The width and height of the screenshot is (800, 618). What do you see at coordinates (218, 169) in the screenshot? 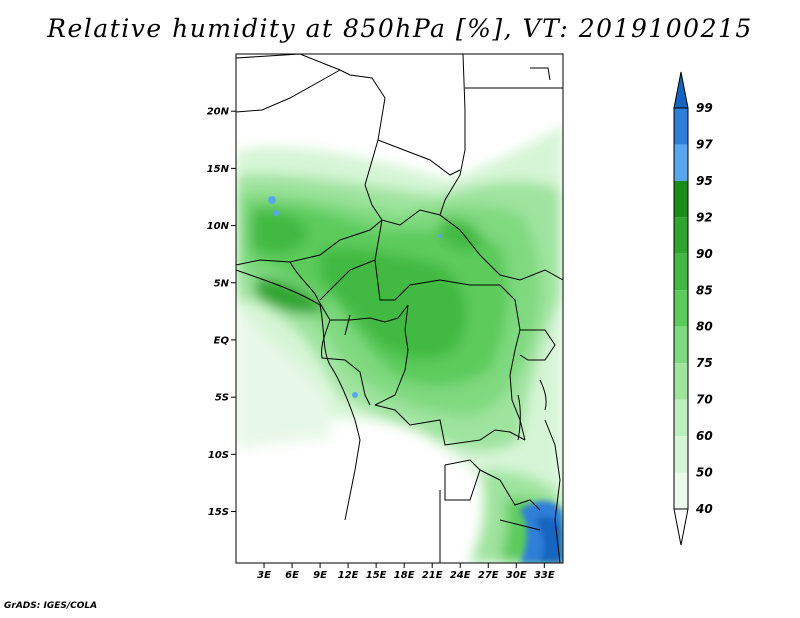
I see `lat-tick-label: 15N` at bounding box center [218, 169].